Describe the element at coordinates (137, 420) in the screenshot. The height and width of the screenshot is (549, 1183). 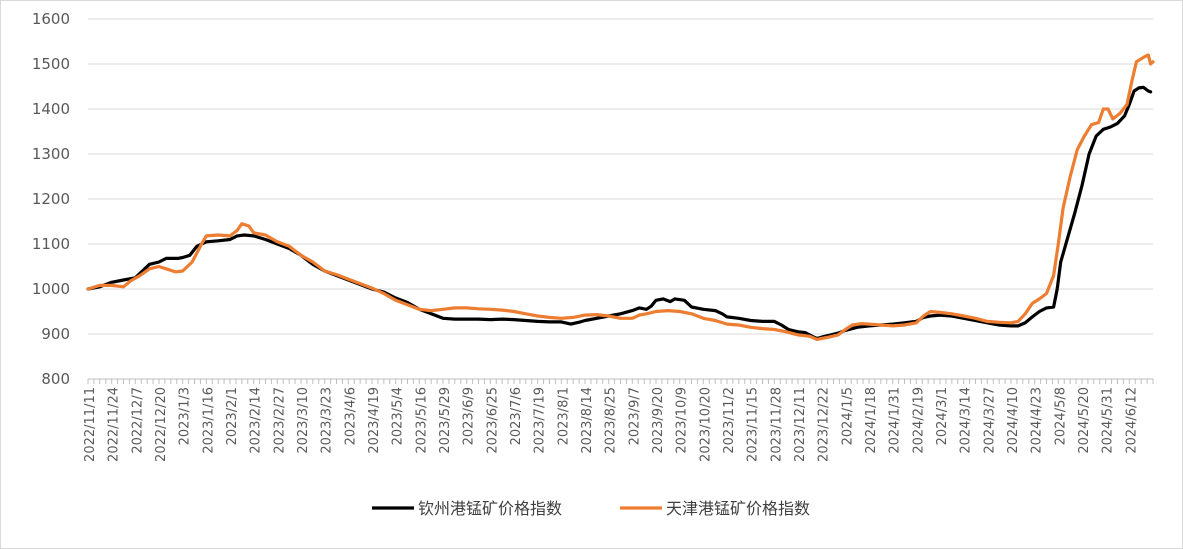
I see `x-tick-label: 2022/12/7` at that location.